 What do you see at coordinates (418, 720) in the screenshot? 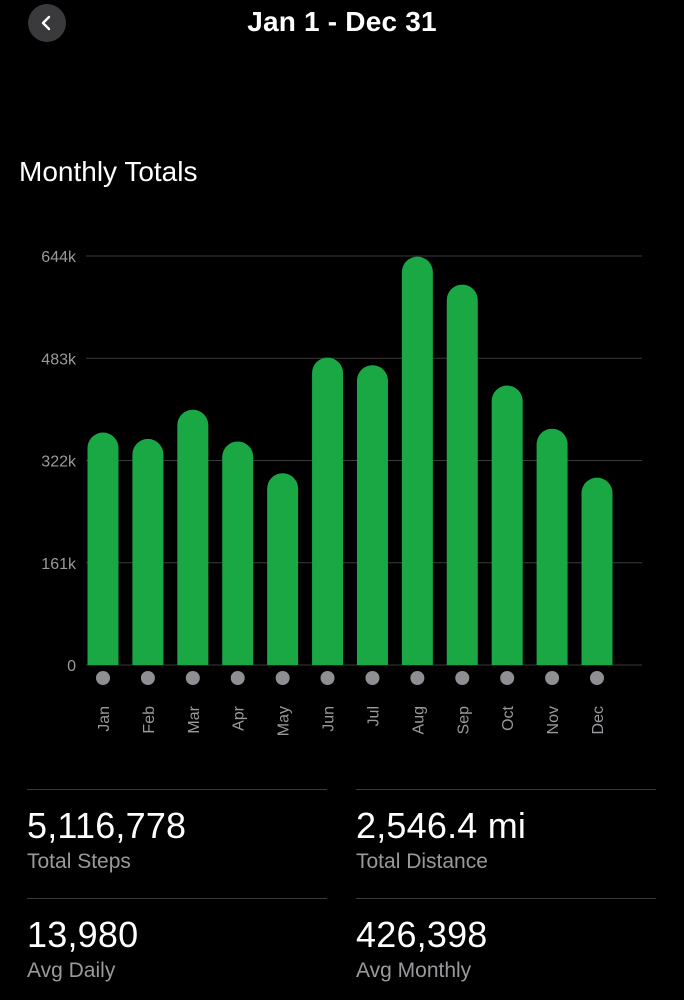
I see `x-tick-label: Aug` at bounding box center [418, 720].